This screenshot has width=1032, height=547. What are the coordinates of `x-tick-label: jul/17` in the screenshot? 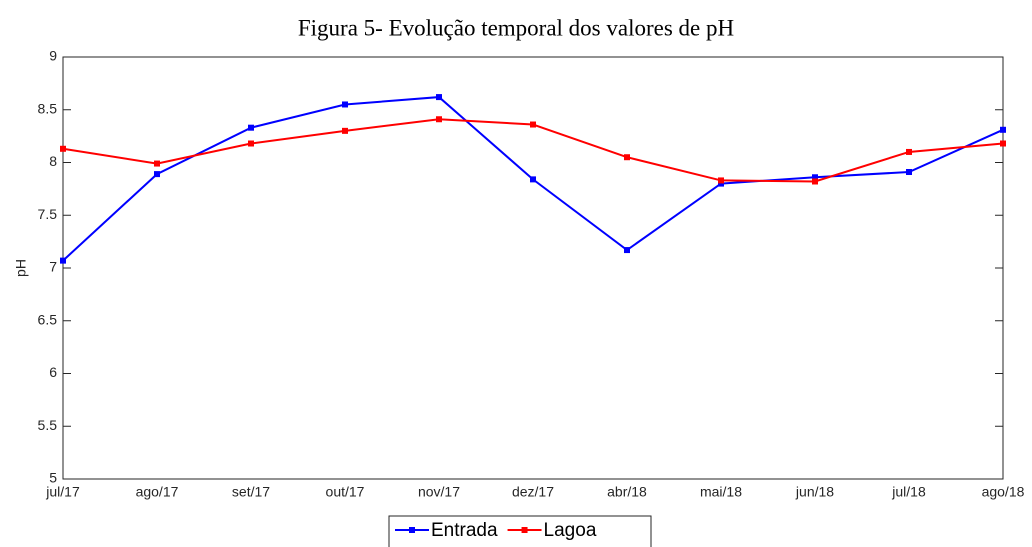 It's located at (62, 492).